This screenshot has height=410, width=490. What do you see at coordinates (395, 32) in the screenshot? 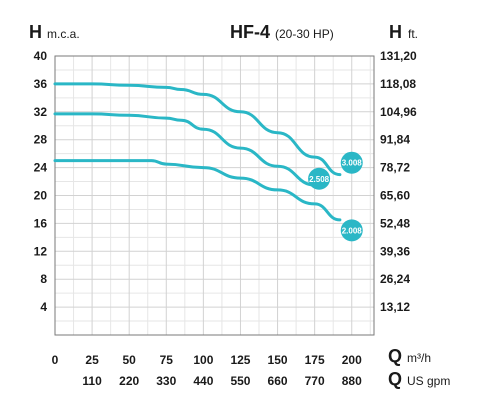
I see `right-axis-symbol: H` at bounding box center [395, 32].